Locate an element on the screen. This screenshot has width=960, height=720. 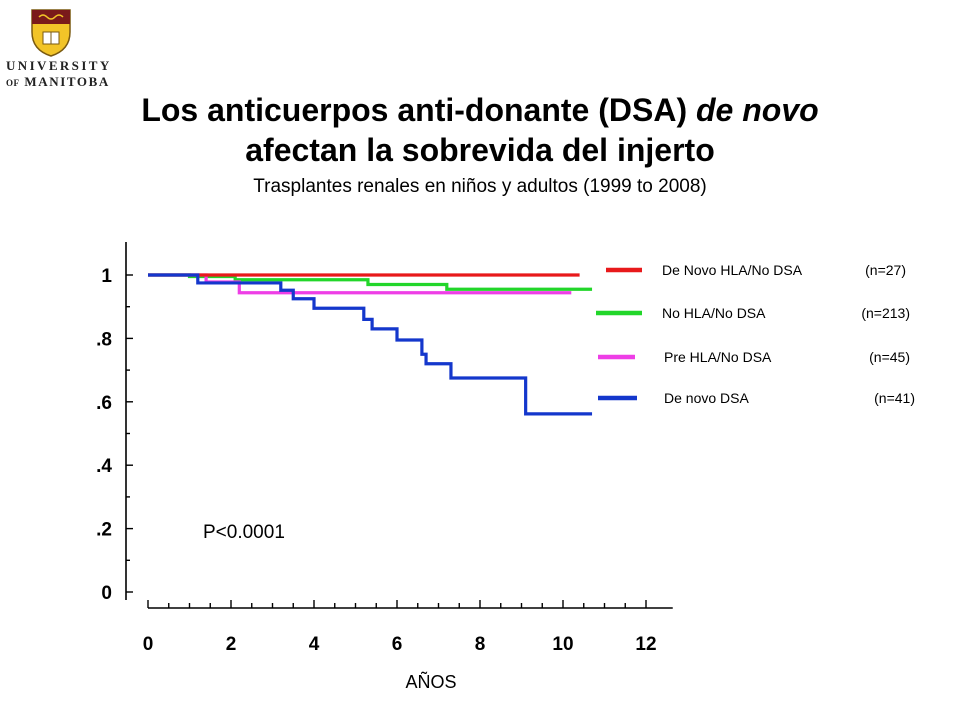
y-tick-label: 0 is located at coordinates (106, 593).